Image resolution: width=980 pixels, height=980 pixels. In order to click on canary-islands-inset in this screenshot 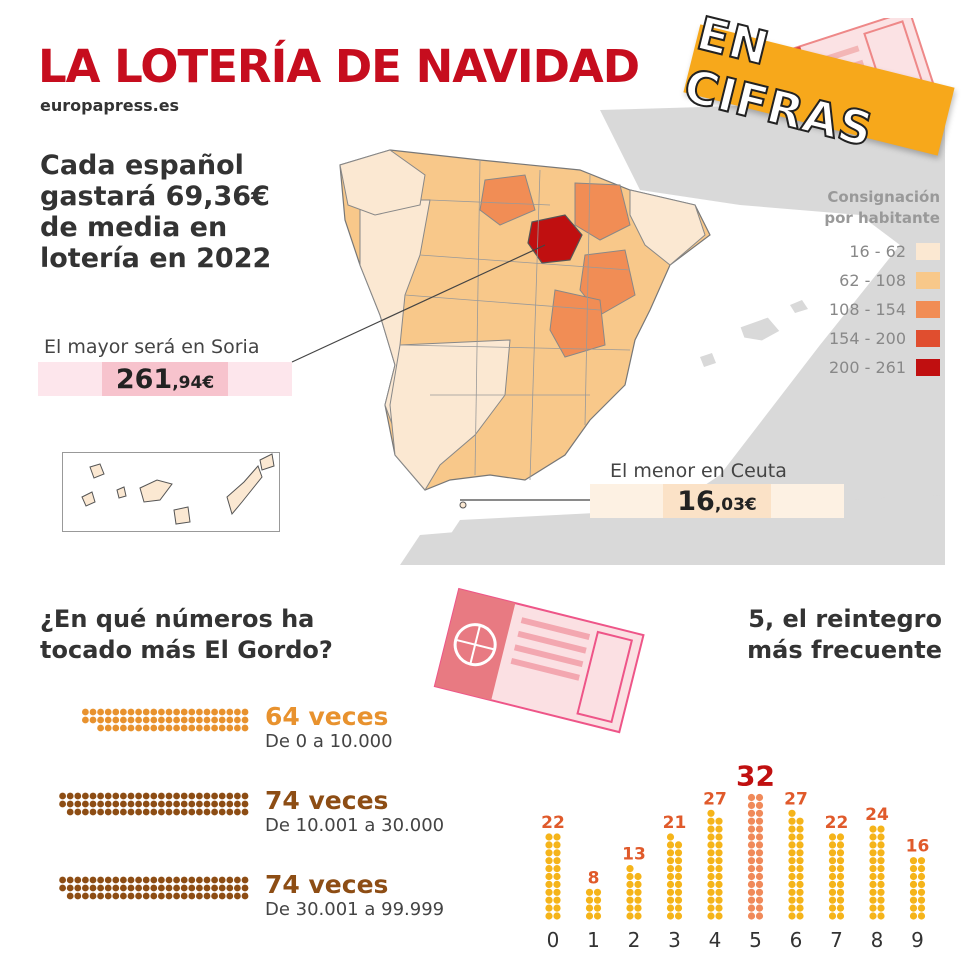, I will do `click(171, 492)`.